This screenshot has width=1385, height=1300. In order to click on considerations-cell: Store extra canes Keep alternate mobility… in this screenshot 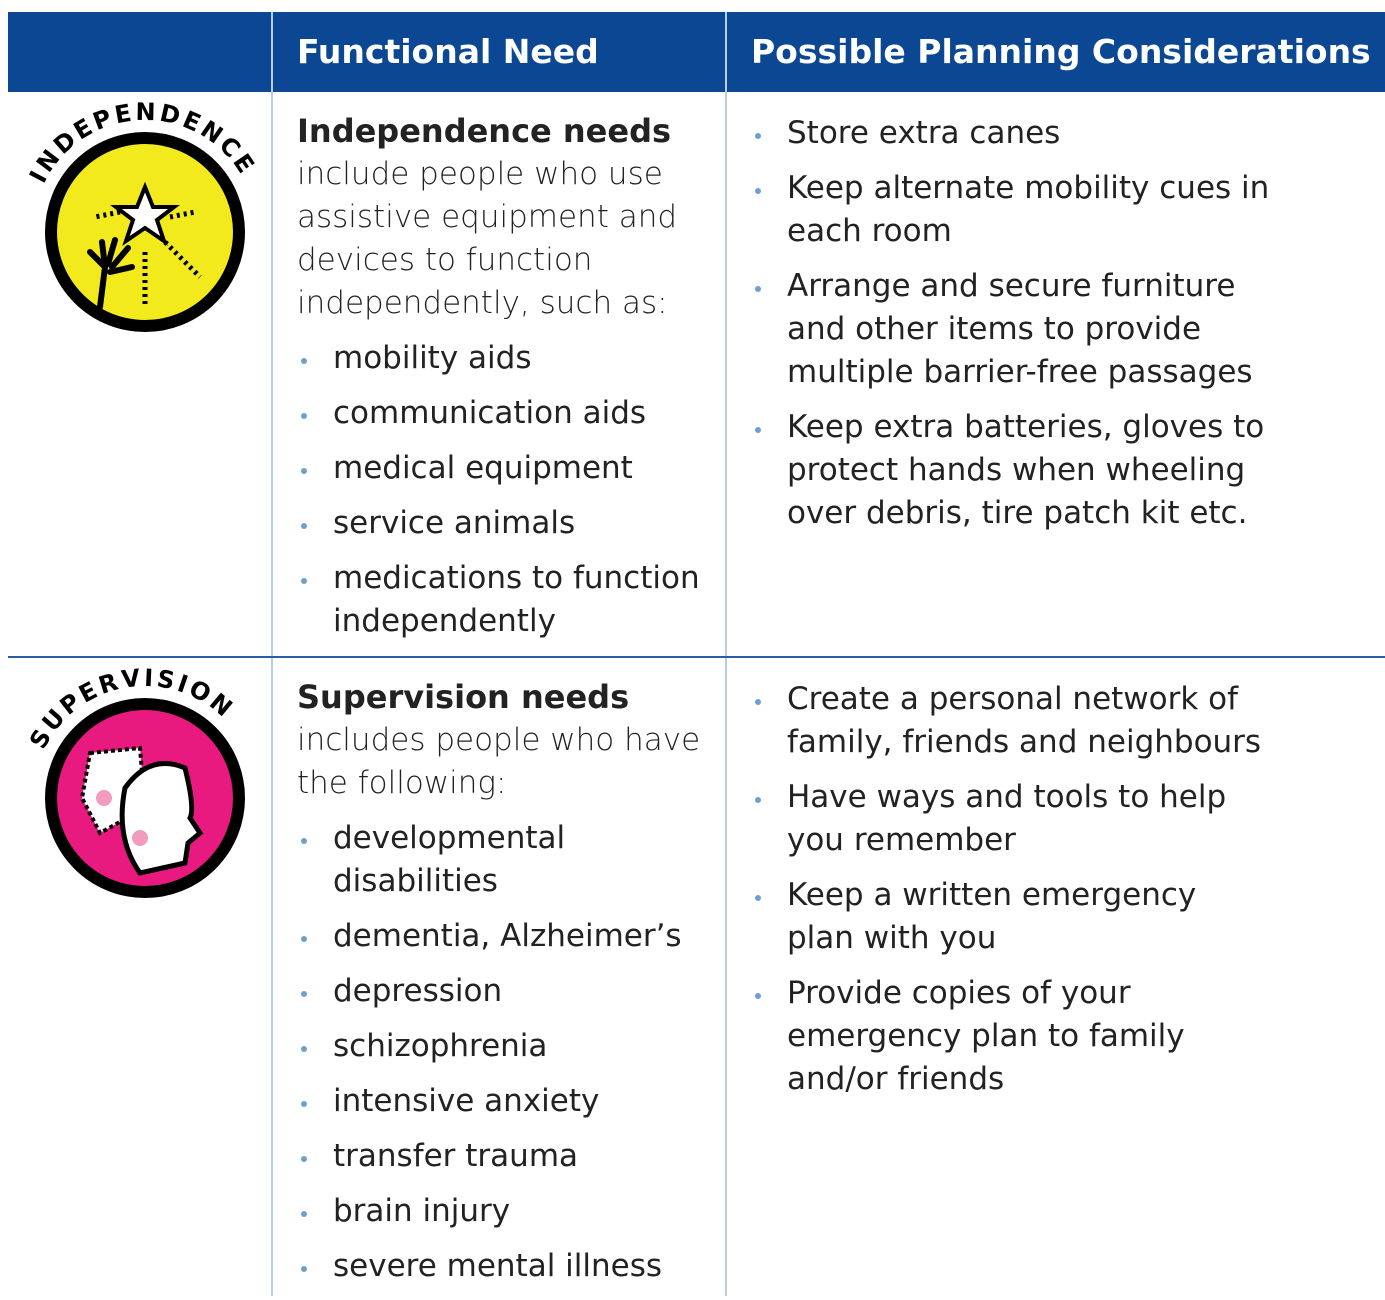, I will do `click(1011, 329)`.